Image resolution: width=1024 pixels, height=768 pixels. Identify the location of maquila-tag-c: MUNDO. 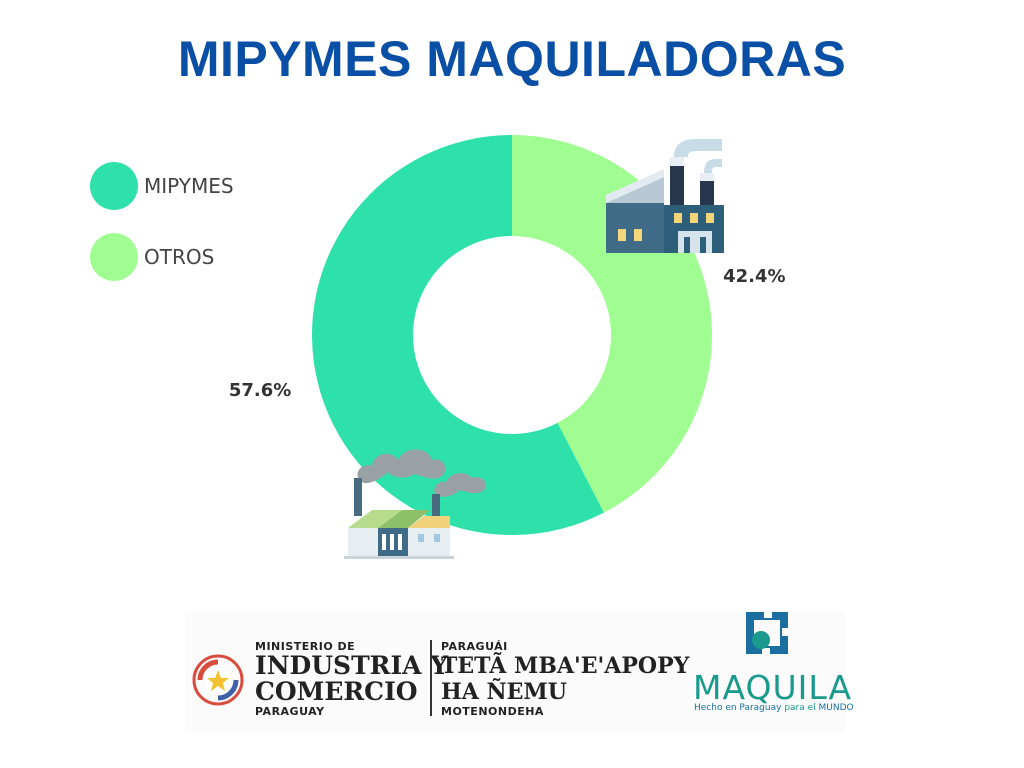
(836, 708).